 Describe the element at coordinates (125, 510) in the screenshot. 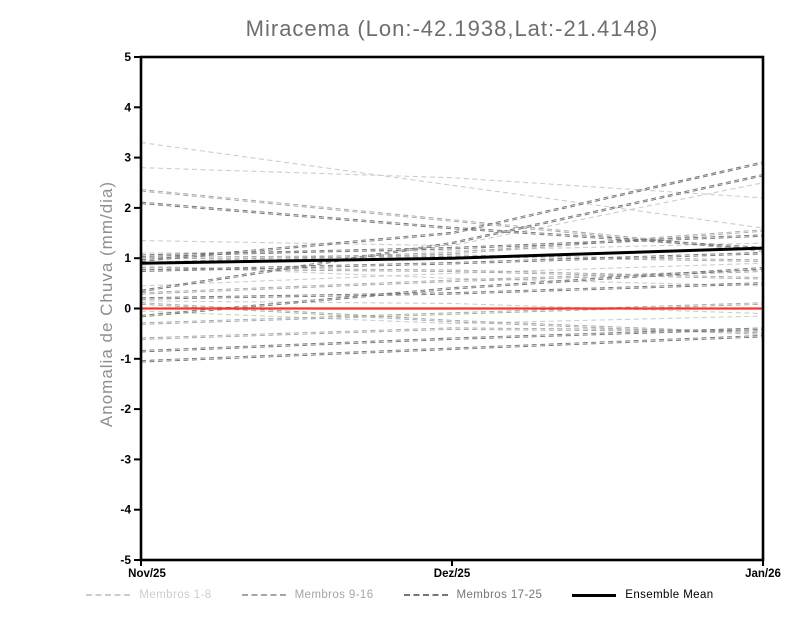

I see `y-tick-label: -4` at that location.